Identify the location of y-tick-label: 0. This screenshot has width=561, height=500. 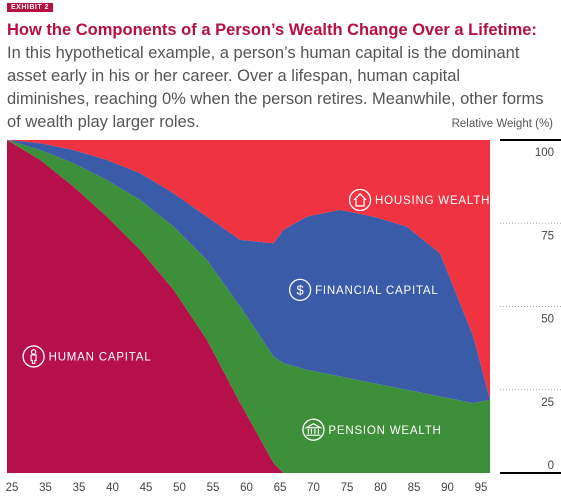
(551, 466).